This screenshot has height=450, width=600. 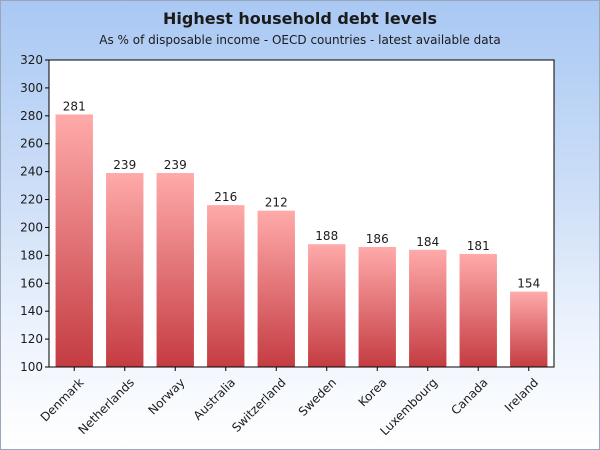 What do you see at coordinates (175, 270) in the screenshot?
I see `bar-norway` at bounding box center [175, 270].